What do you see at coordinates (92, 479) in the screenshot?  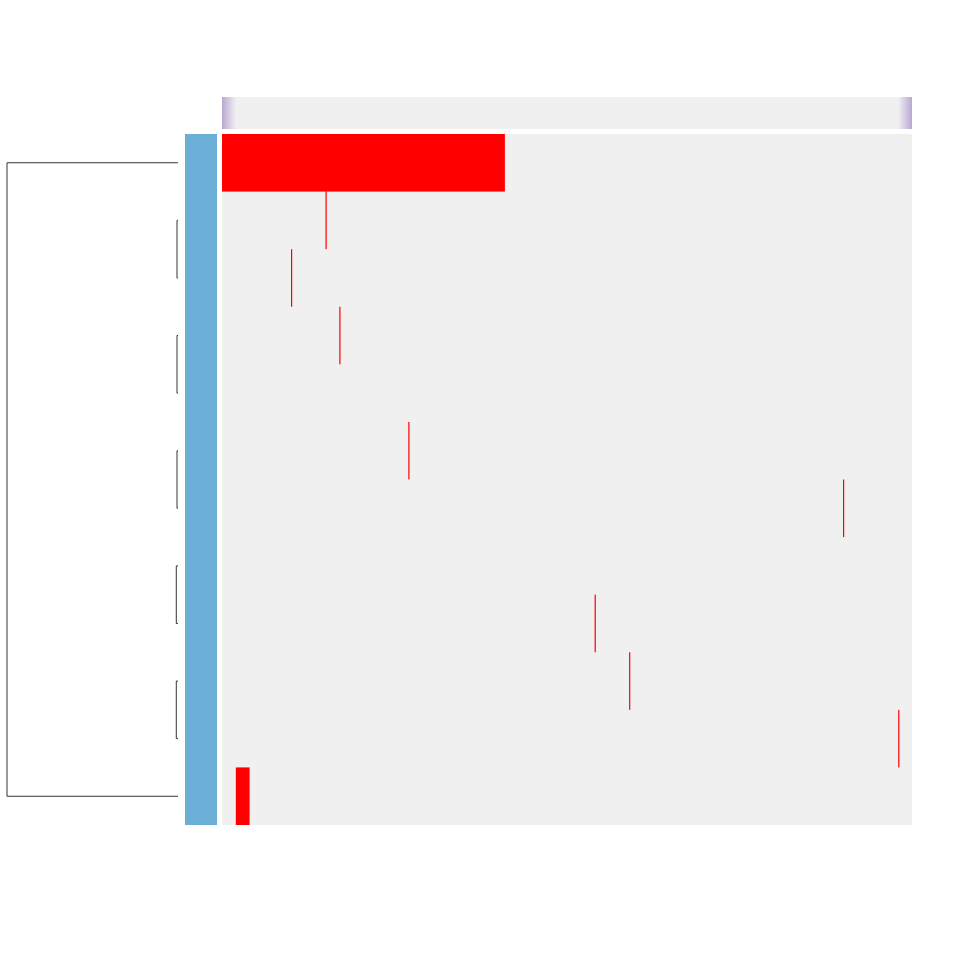 I see `row-dendrogram` at bounding box center [92, 479].